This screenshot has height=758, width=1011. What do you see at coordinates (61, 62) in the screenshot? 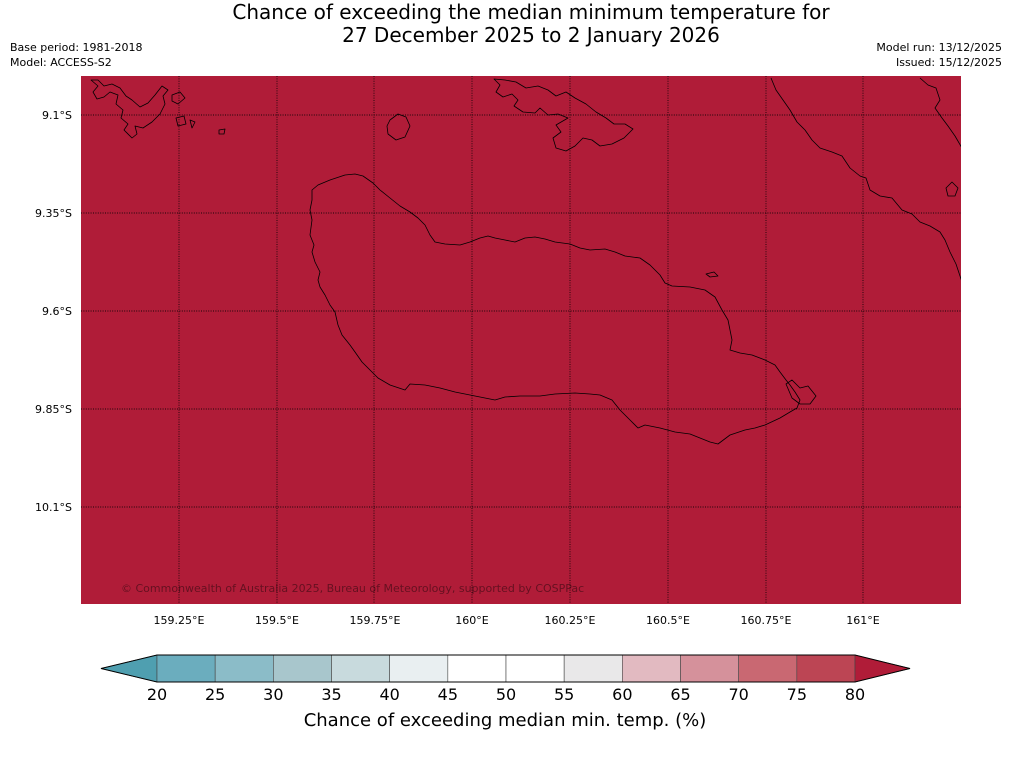
I see `model-name: Model: ACCESS-S2` at bounding box center [61, 62].